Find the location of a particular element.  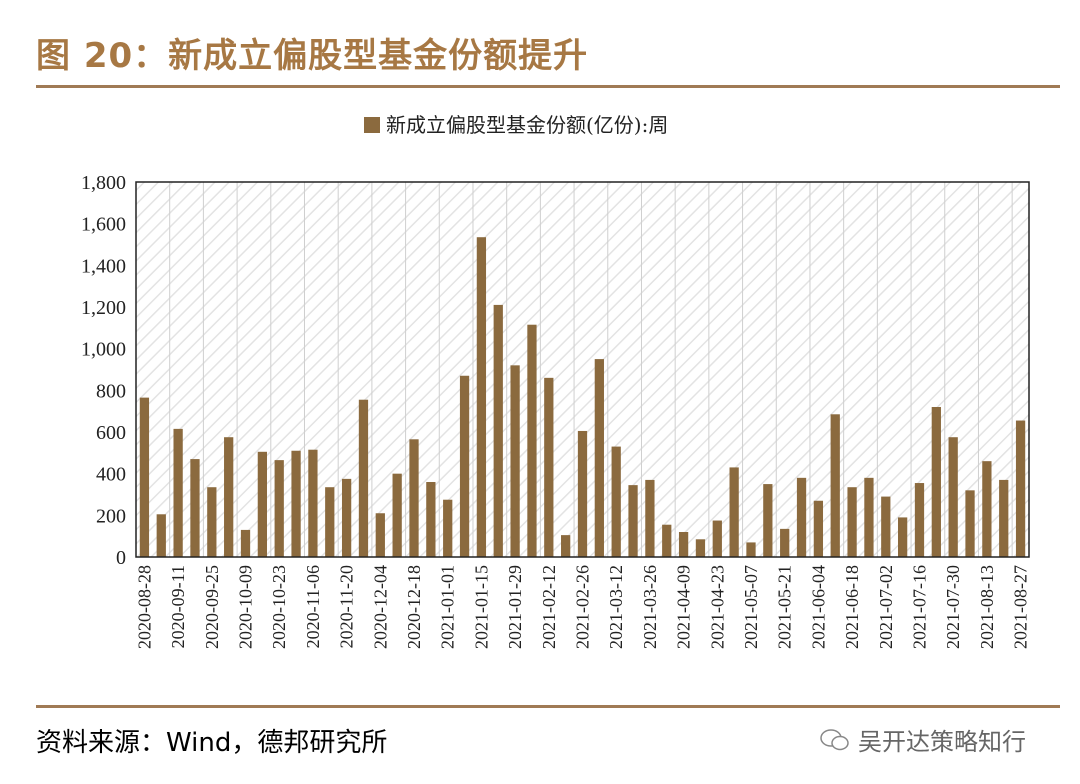

watermark: 吴开达策略知行 is located at coordinates (923, 739).